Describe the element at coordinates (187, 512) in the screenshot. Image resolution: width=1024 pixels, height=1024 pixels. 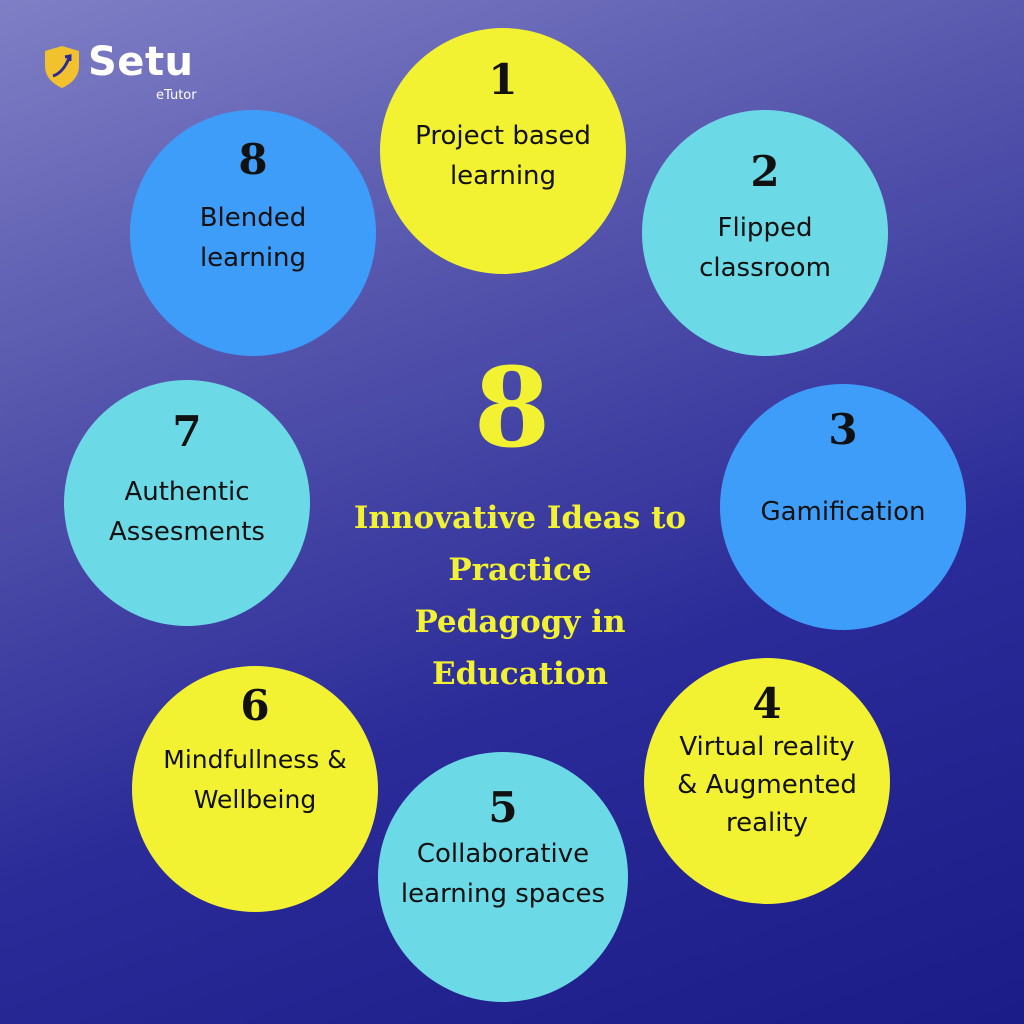
I see `idea-label: Authentic Assesments` at that location.